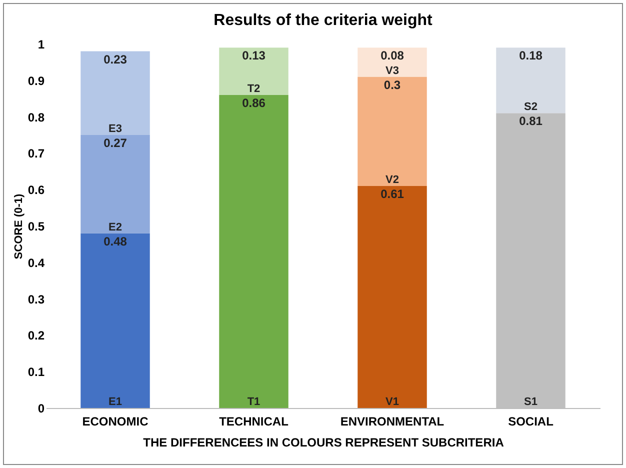 This screenshot has height=468, width=626. Describe the element at coordinates (116, 241) in the screenshot. I see `data-label: 0.48` at that location.